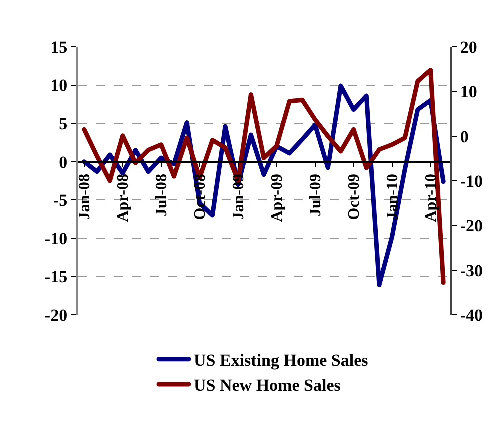  I want to click on y-tick-label: 15, so click(59, 47).